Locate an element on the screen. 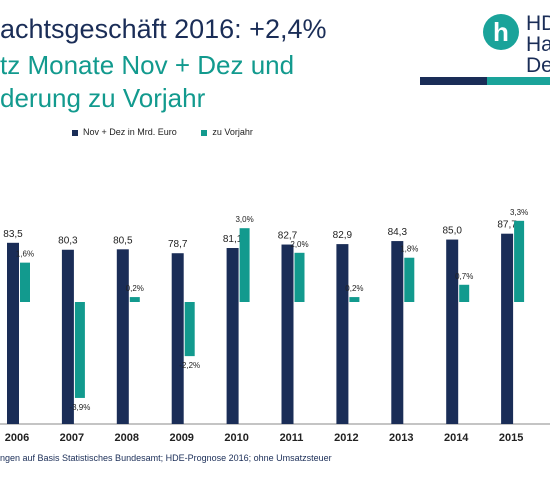  legend-item-series-1: Nov + Dez in Mrd. Euro is located at coordinates (124, 132).